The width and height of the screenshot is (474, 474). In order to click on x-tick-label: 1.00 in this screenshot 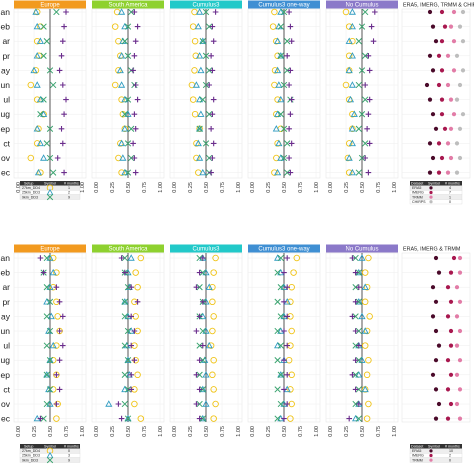, I will do `click(239, 431)`.